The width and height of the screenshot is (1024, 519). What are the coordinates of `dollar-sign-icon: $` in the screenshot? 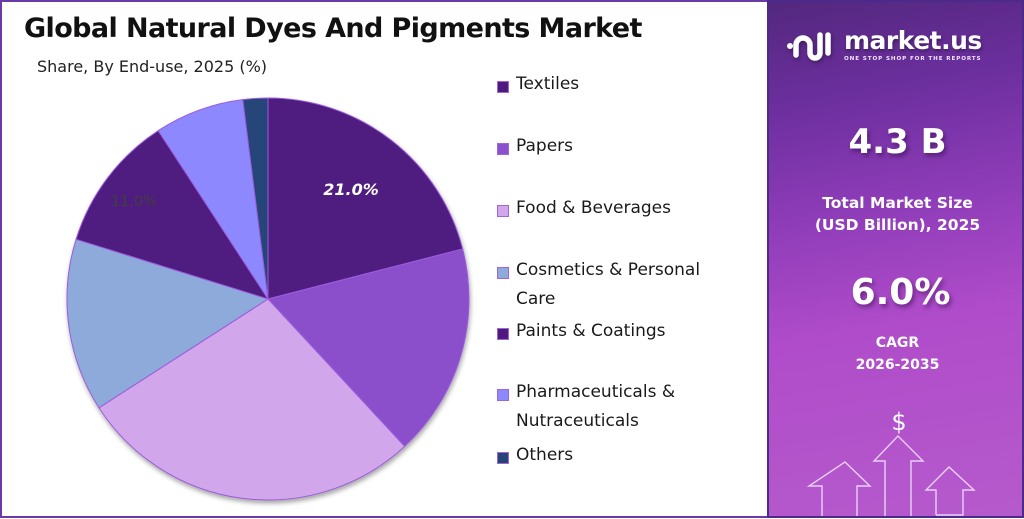 It's located at (898, 422).